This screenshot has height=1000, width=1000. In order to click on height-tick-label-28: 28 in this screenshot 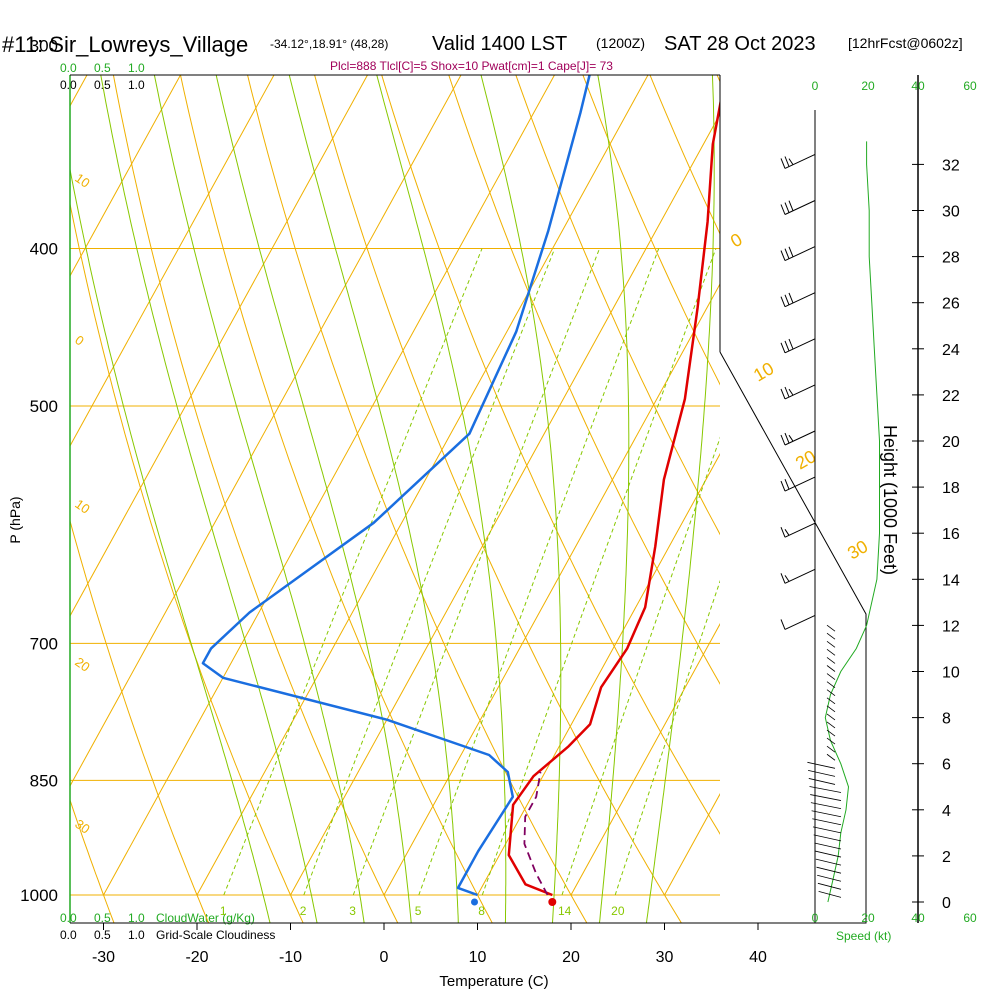, I will do `click(951, 258)`.